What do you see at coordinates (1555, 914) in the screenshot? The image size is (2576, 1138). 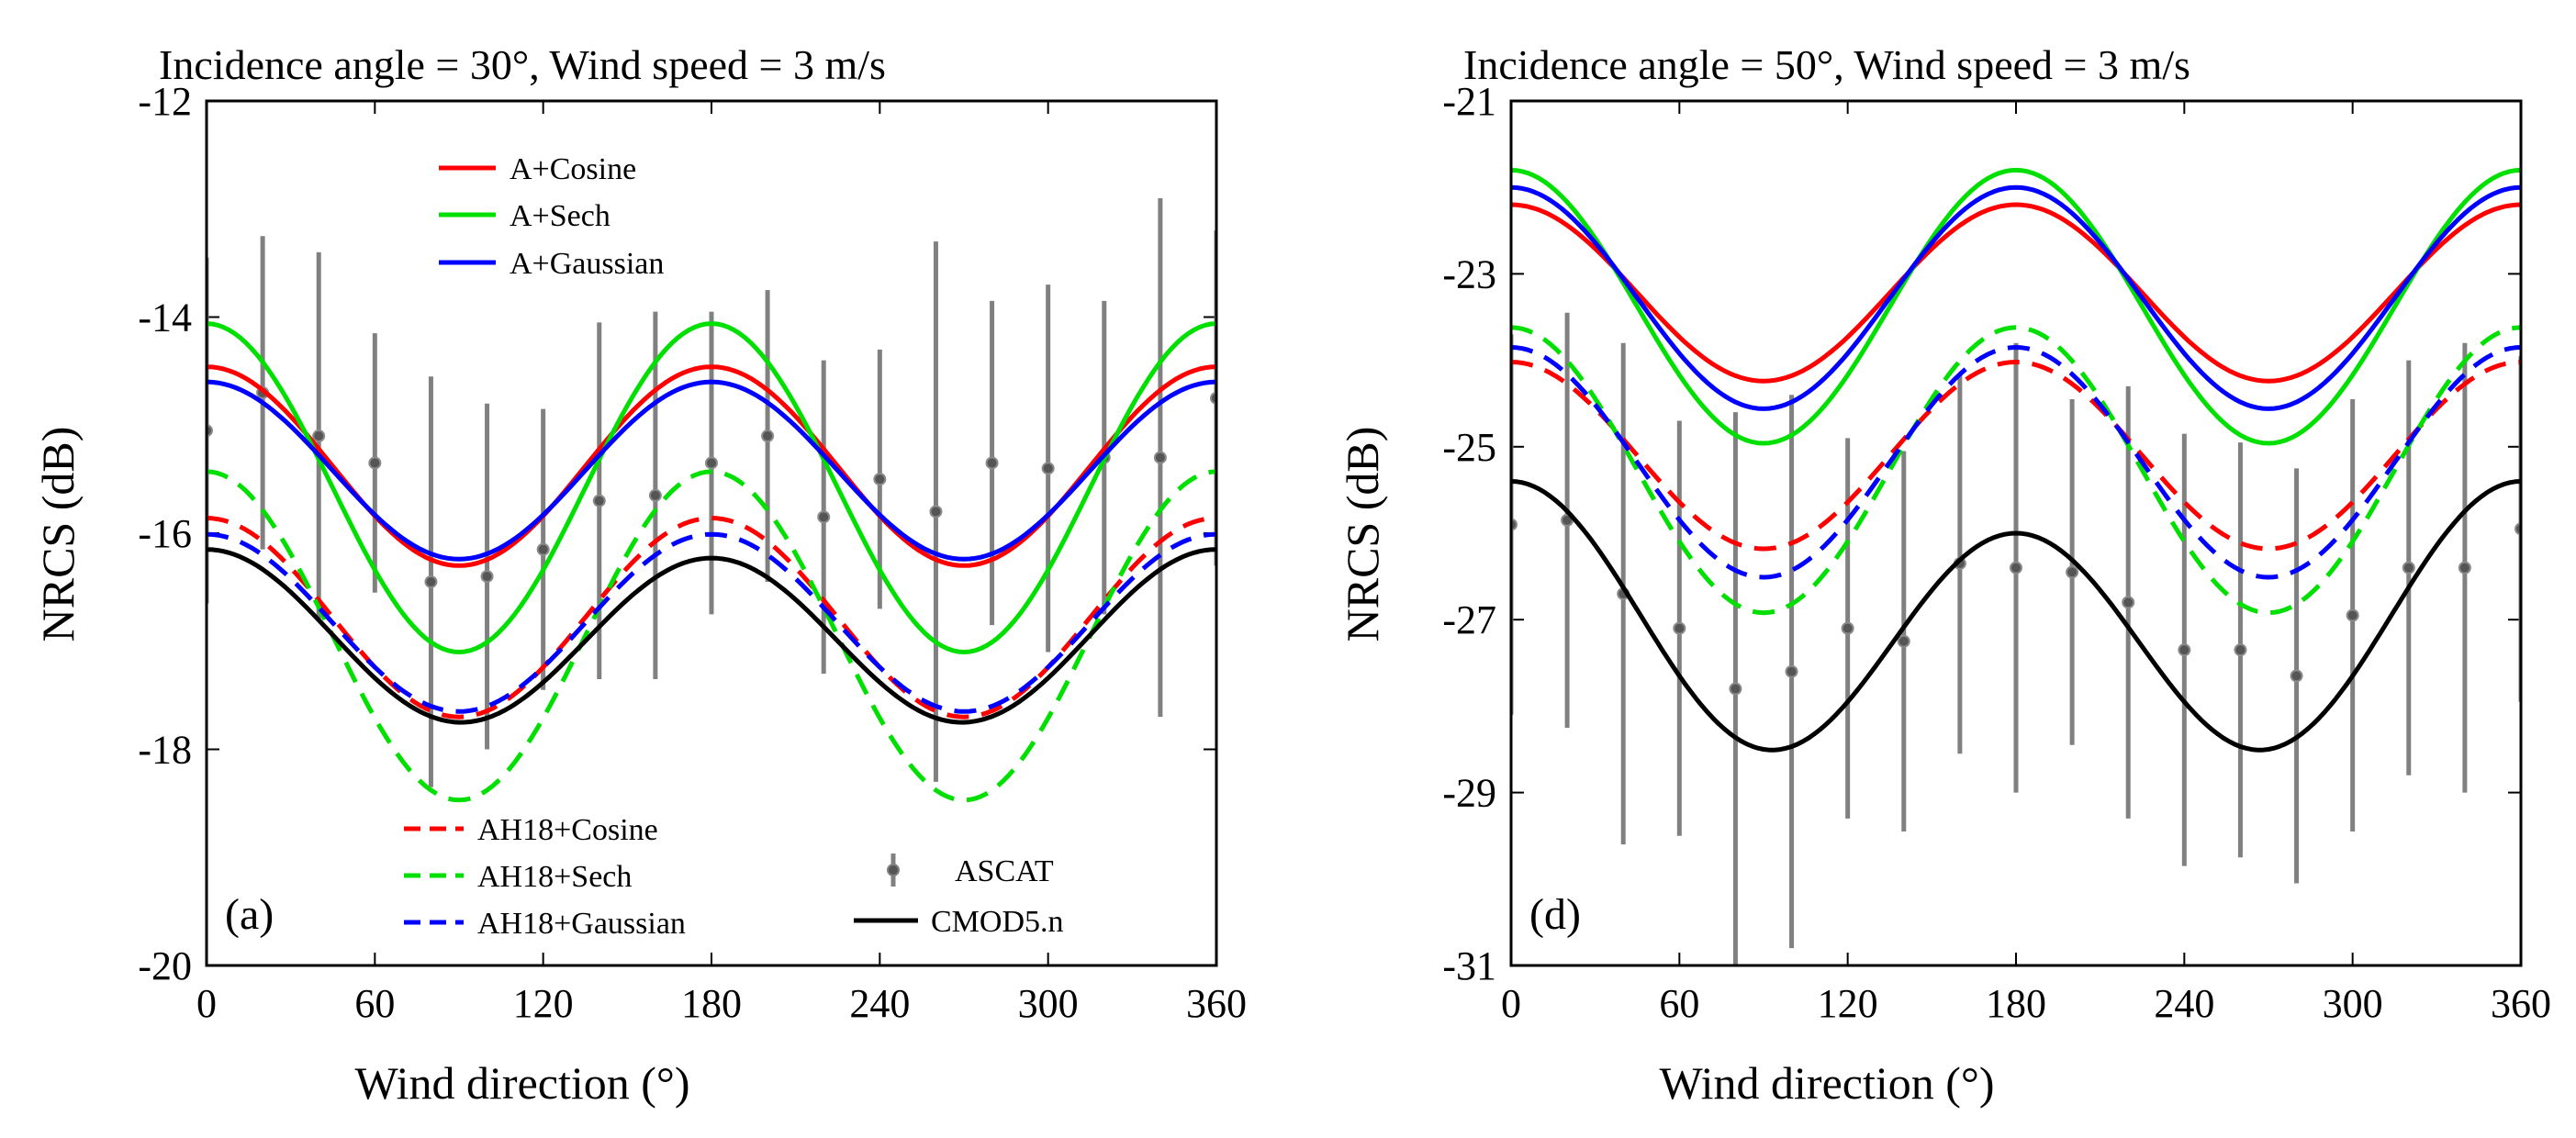 I see `panel-label: (d)` at bounding box center [1555, 914].